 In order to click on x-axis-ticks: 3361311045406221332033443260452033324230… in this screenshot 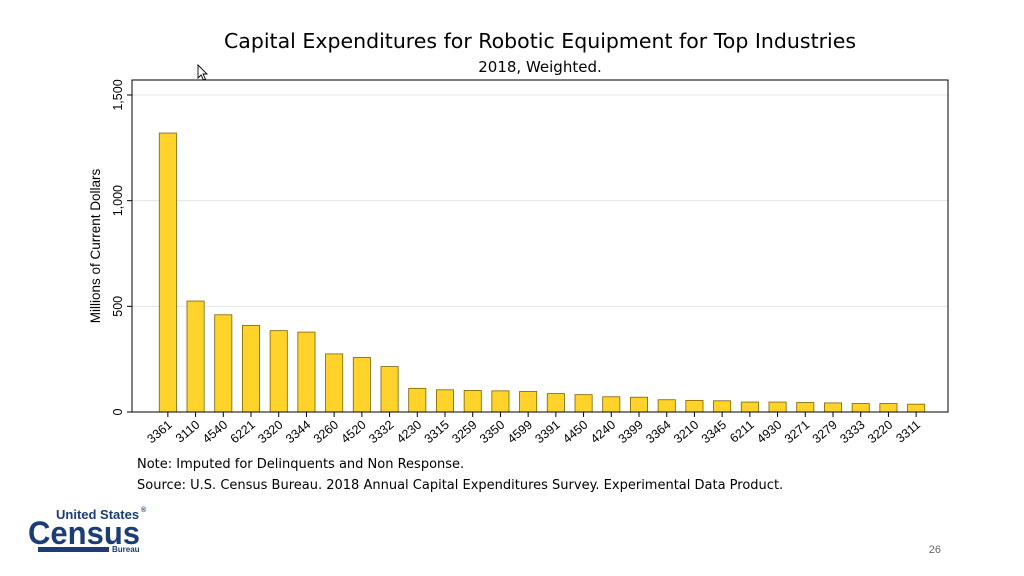, I will do `click(533, 429)`.